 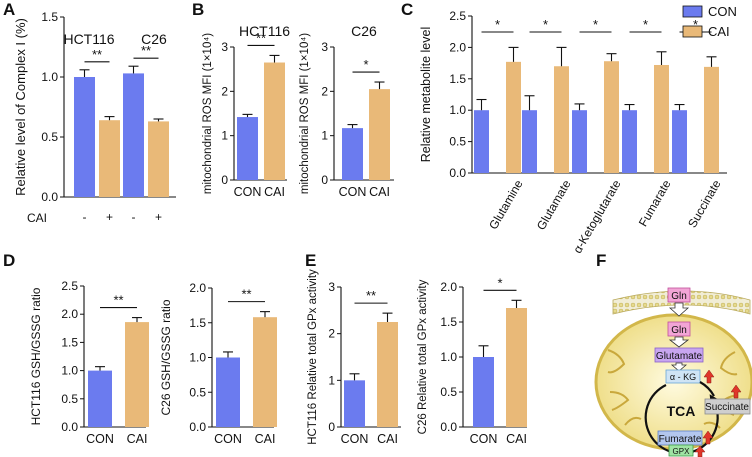 What do you see at coordinates (407, 9) in the screenshot?
I see `panel-letter-c: C` at bounding box center [407, 9].